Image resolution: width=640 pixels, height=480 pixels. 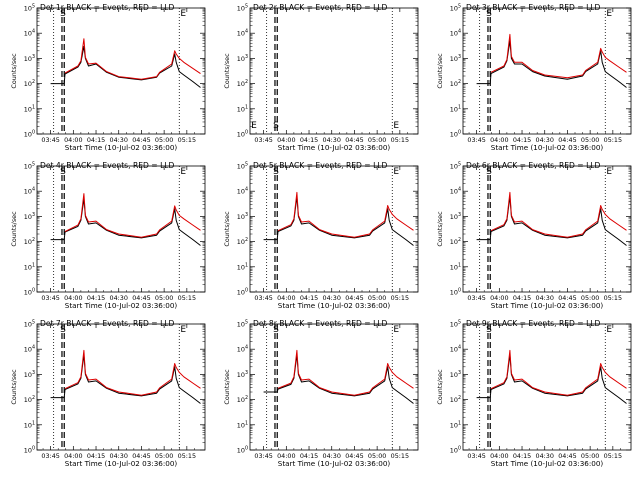 What do you see at coordinates (254, 126) in the screenshot?
I see `marker-e-left: E` at bounding box center [254, 126].